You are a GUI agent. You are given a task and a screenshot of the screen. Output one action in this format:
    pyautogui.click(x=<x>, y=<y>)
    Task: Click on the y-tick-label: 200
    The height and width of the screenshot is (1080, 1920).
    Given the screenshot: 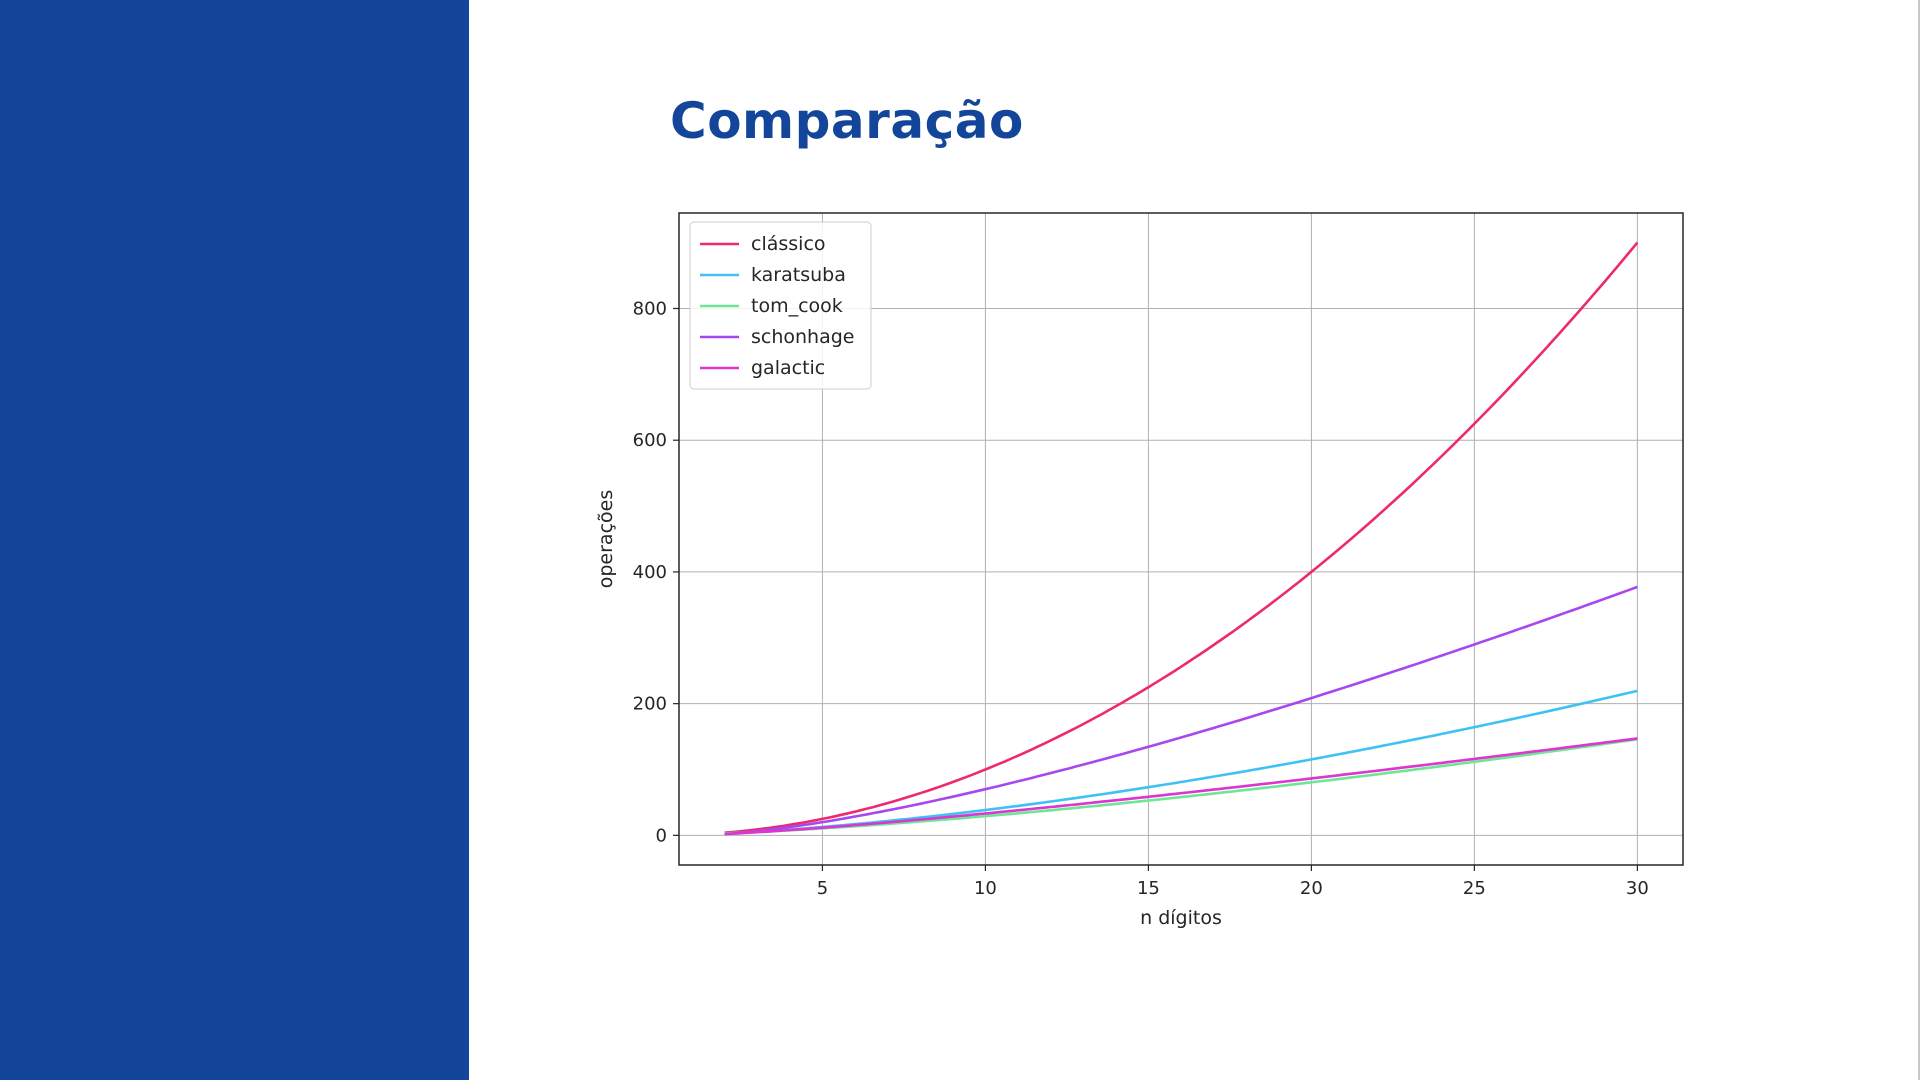 What is the action you would take?
    pyautogui.click(x=650, y=704)
    